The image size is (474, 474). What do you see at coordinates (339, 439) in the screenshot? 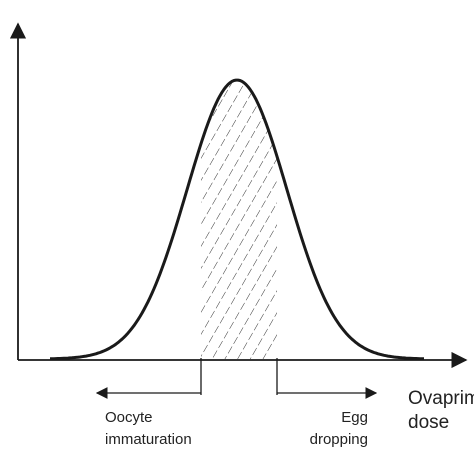
I see `right-label-line2: dropping` at bounding box center [339, 439].